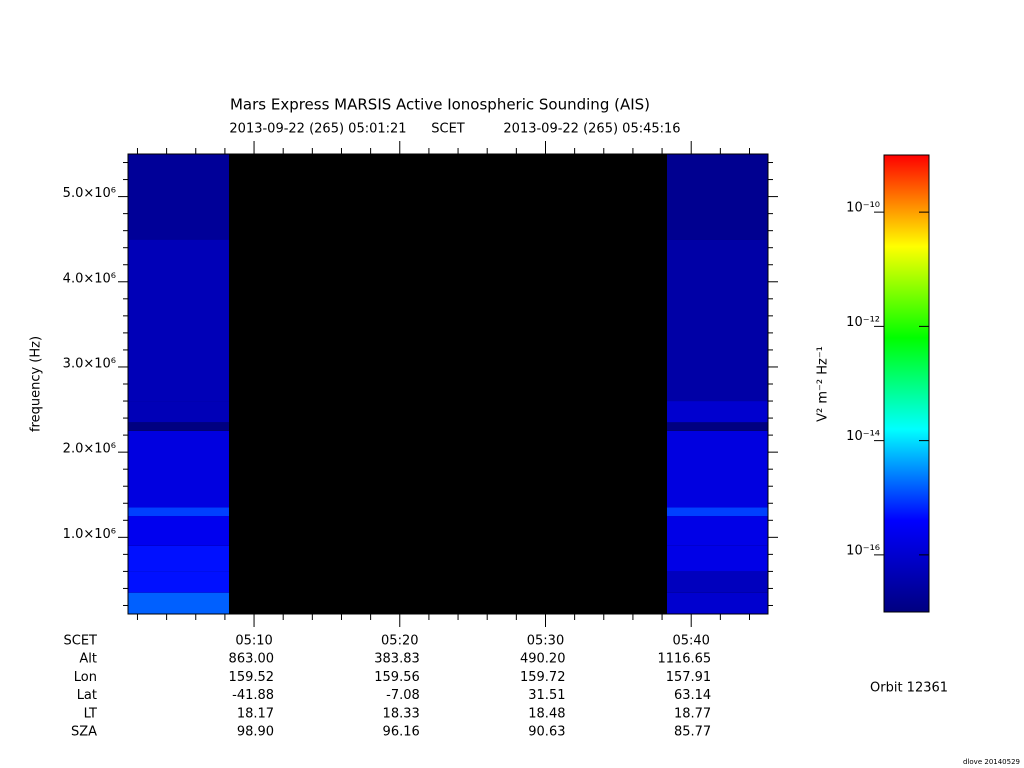 The image size is (1024, 768). What do you see at coordinates (909, 688) in the screenshot?
I see `orbit-label: Orbit 12361` at bounding box center [909, 688].